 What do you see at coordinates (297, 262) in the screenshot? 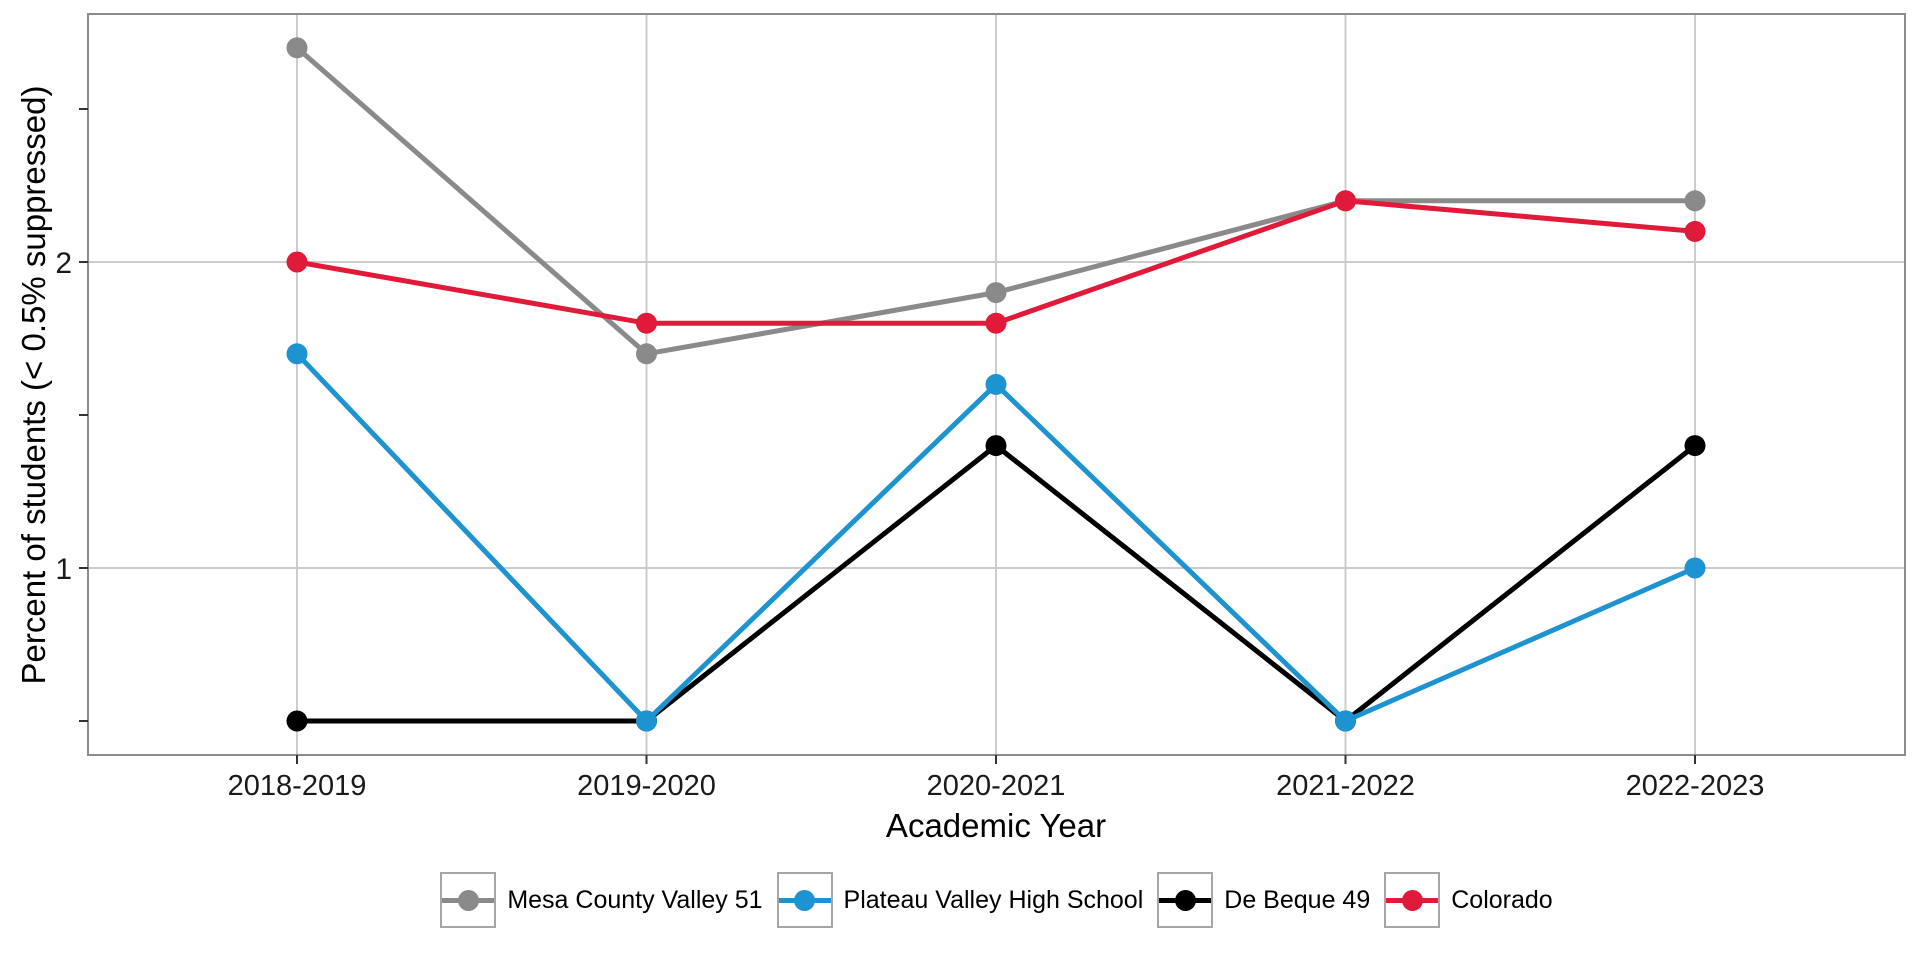
I see `data-point-colorado-2018-2019` at bounding box center [297, 262].